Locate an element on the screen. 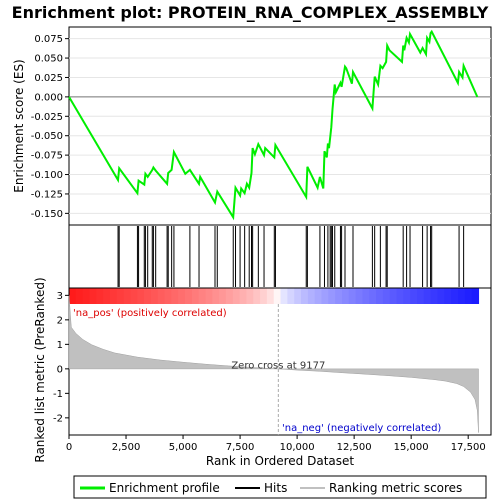 This screenshot has height=500, width=500. x-tick-label: 5,000 is located at coordinates (183, 447).